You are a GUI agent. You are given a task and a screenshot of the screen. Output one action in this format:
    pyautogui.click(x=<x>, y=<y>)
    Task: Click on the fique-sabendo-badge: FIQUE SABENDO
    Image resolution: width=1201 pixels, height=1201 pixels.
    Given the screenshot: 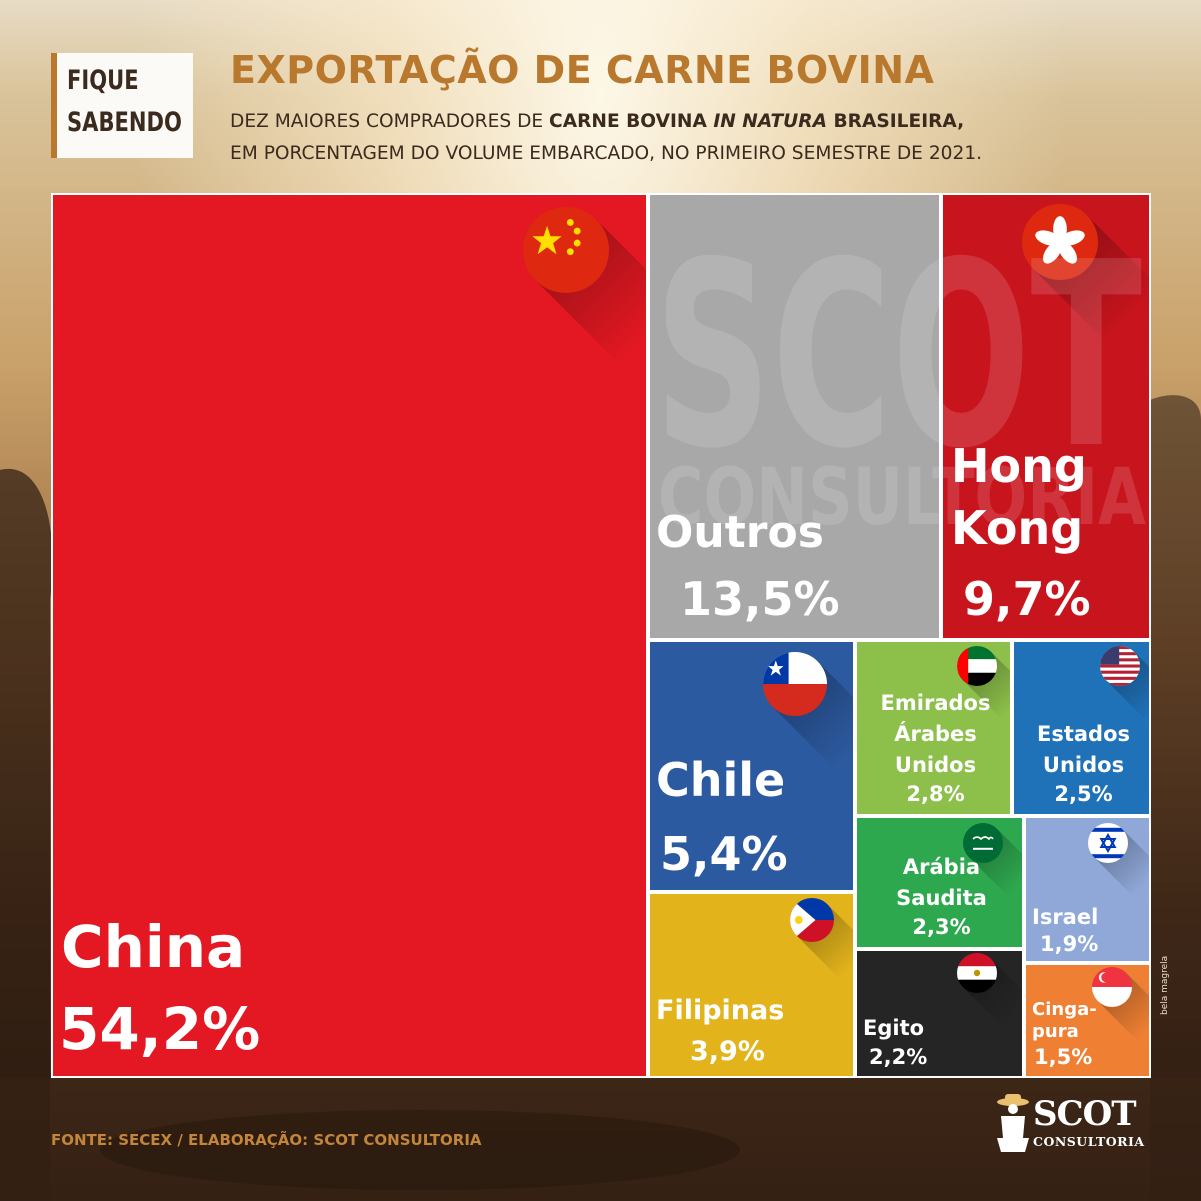 What is the action you would take?
    pyautogui.click(x=122, y=105)
    